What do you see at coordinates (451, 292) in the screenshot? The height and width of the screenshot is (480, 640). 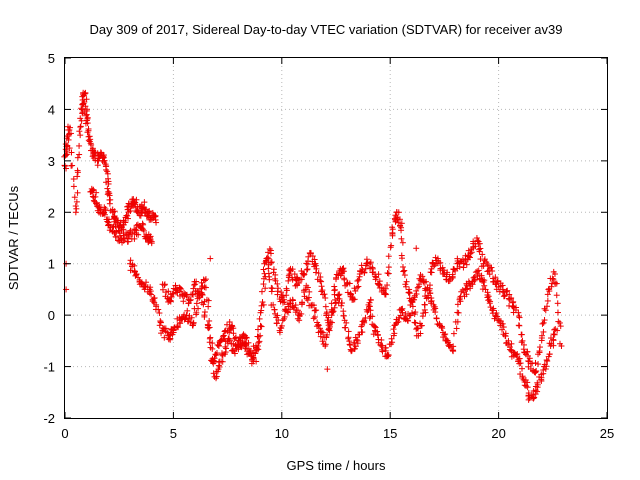 I see `series-track-e` at bounding box center [451, 292].